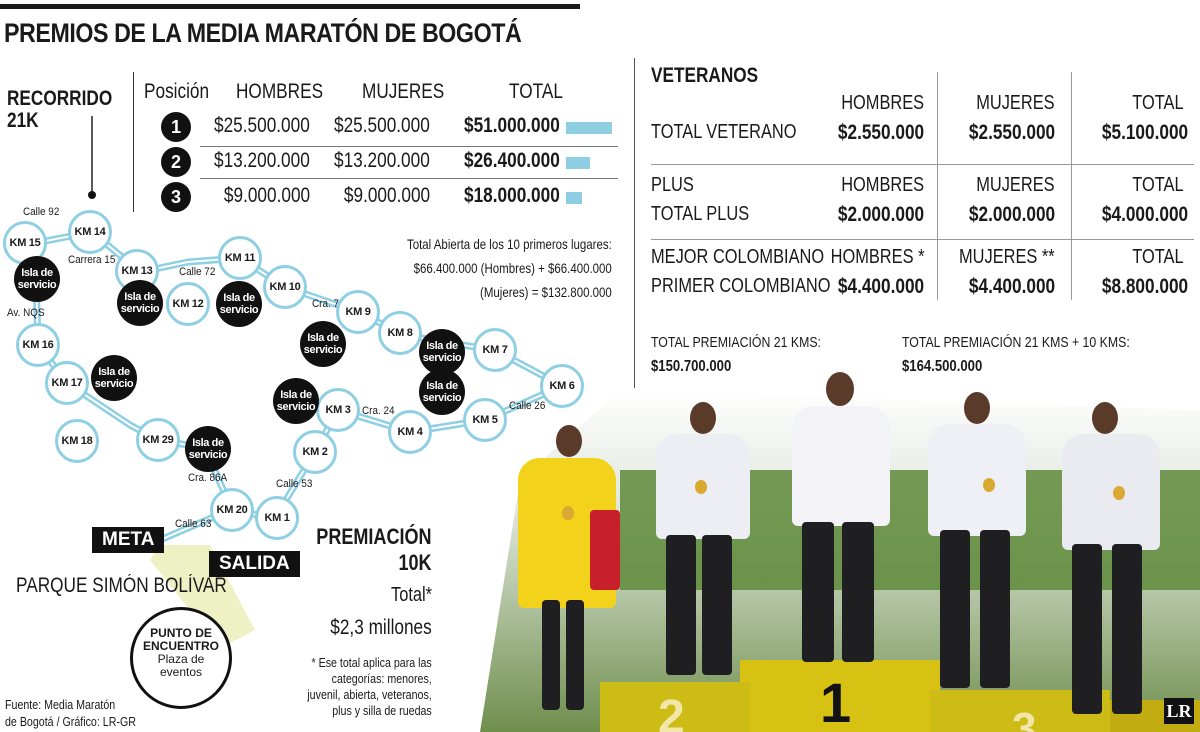 The image size is (1200, 732). I want to click on park-area, so click(202, 596).